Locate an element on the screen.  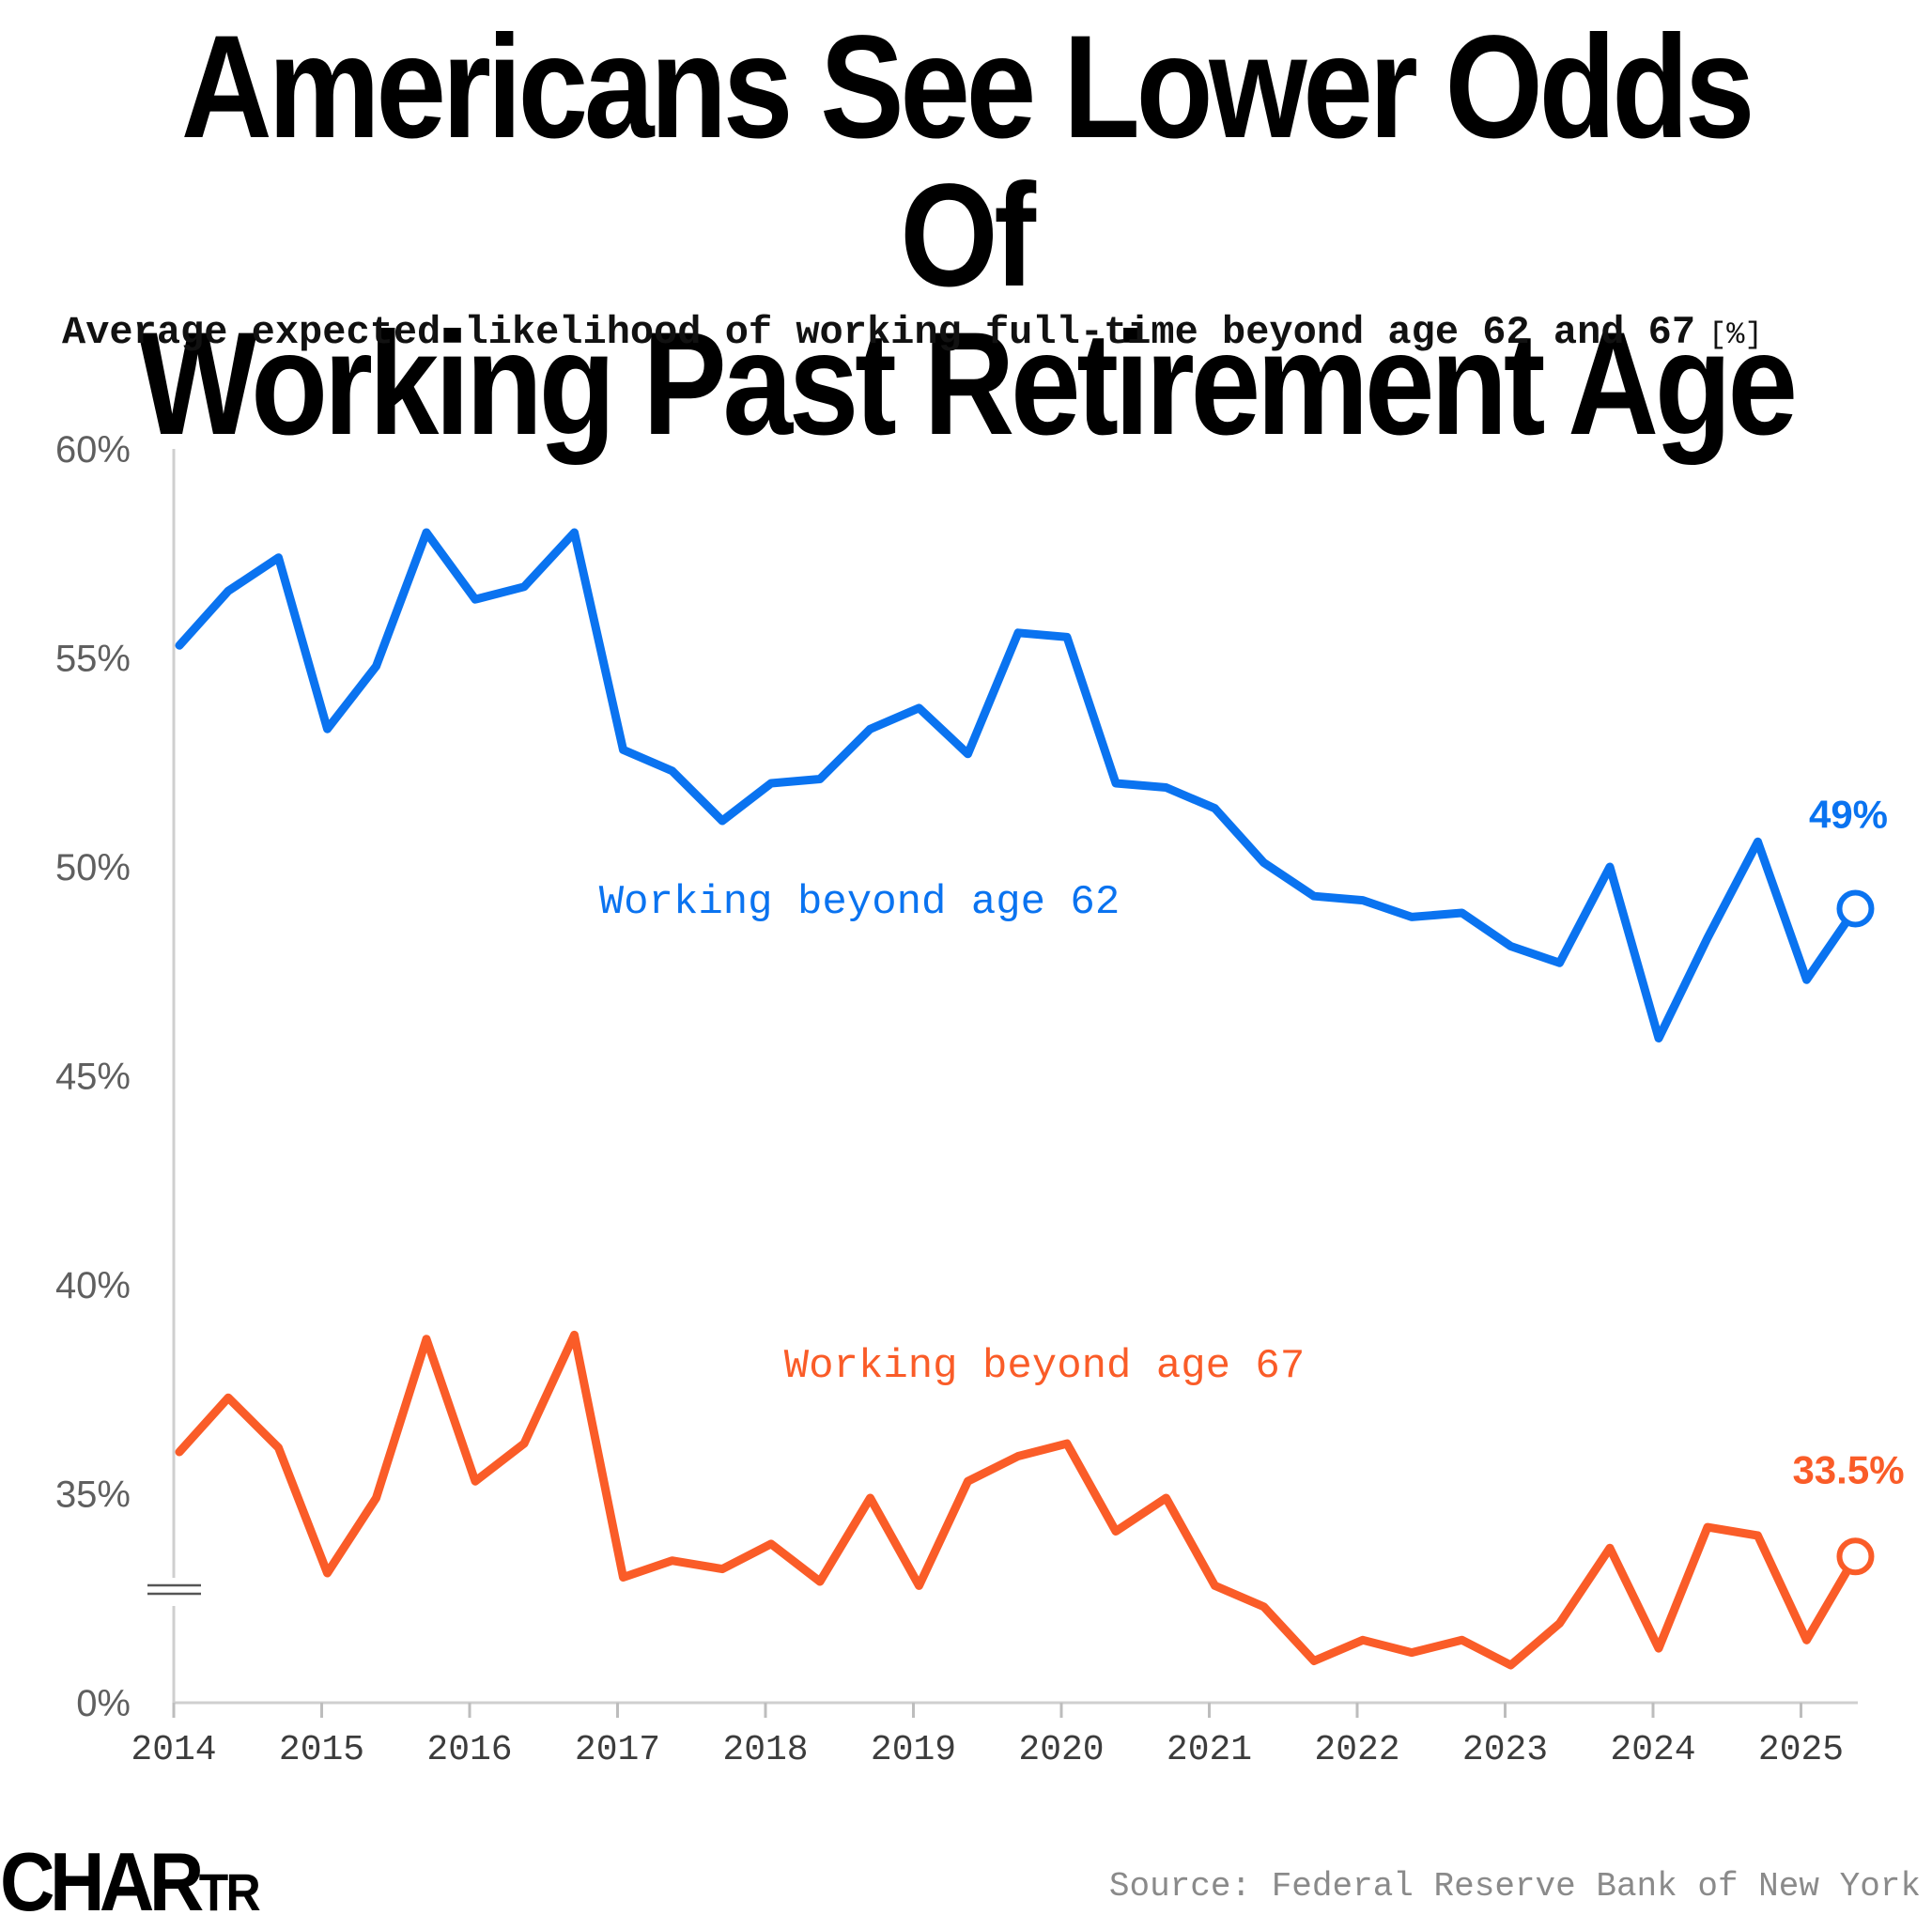
x-tick-label: 2017 is located at coordinates (617, 1750).